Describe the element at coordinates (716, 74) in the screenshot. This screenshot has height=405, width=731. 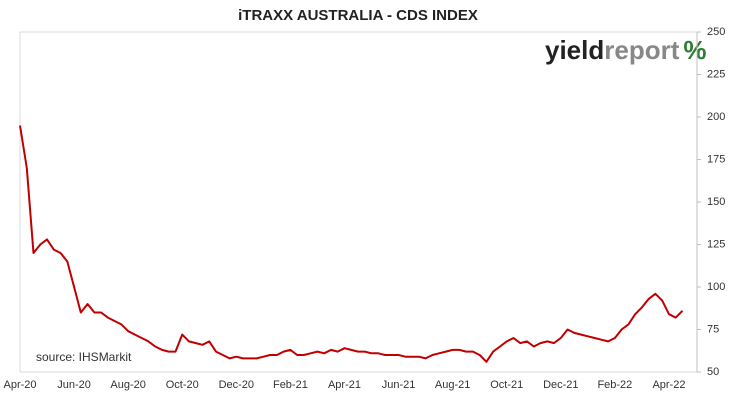
I see `y-tick-label: 225` at that location.